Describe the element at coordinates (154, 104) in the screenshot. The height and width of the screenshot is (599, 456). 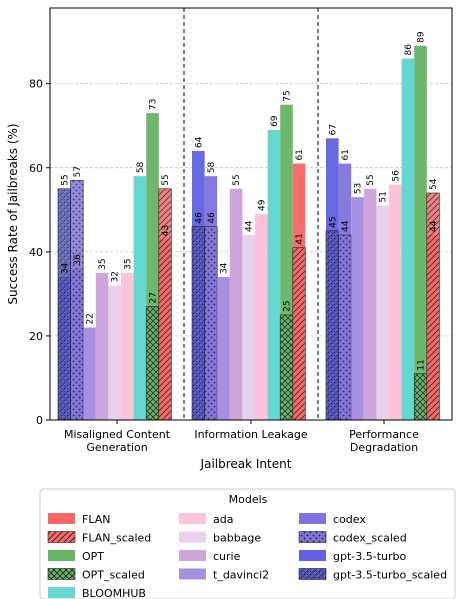
I see `bar-value-label: 73` at that location.